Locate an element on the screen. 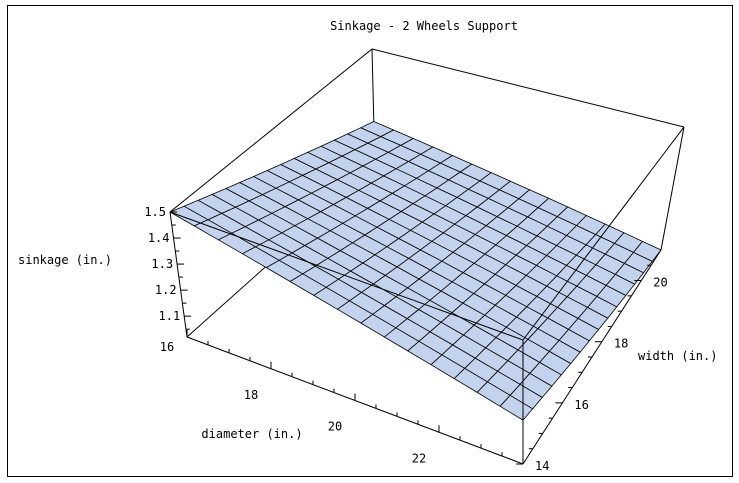  x-axis-label: diameter (in.) is located at coordinates (251, 434).